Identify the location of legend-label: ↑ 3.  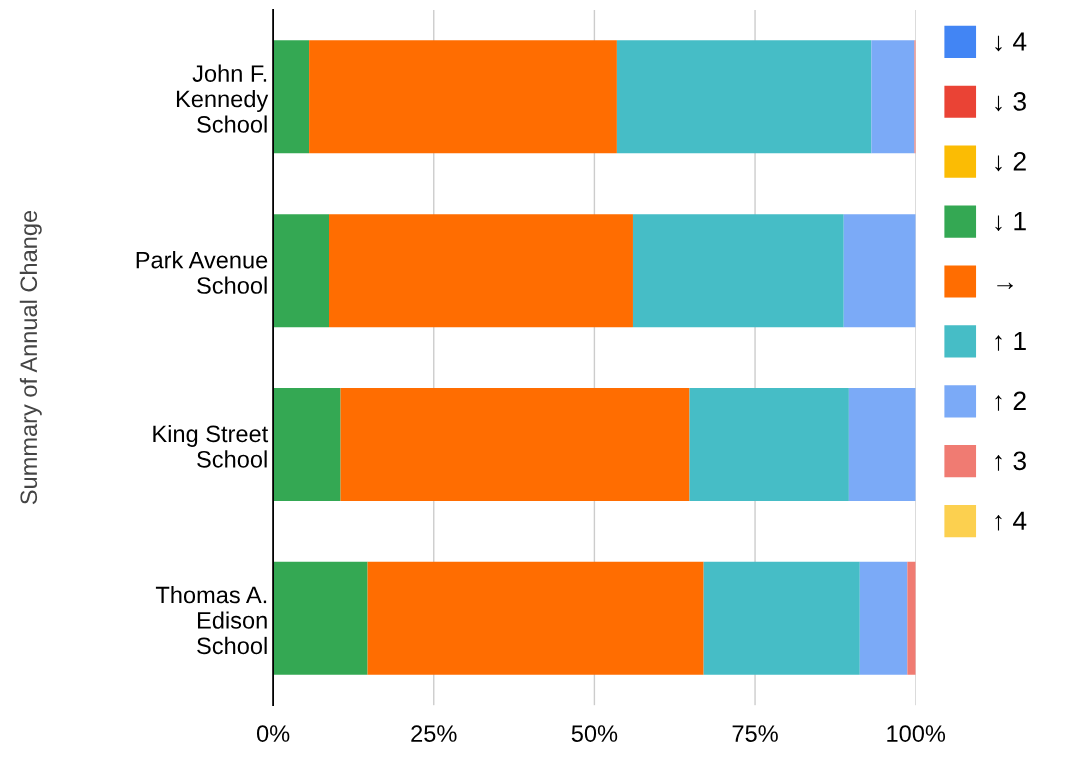
(1010, 461).